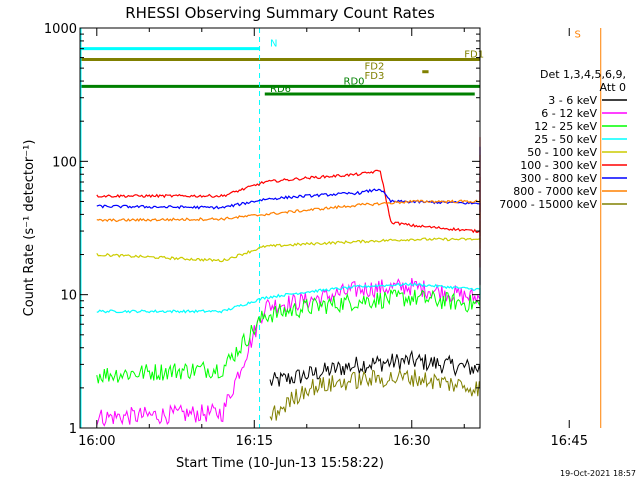  I want to click on legend-label-7000-15000-kev: 7000 - 15000 keV, so click(548, 204).